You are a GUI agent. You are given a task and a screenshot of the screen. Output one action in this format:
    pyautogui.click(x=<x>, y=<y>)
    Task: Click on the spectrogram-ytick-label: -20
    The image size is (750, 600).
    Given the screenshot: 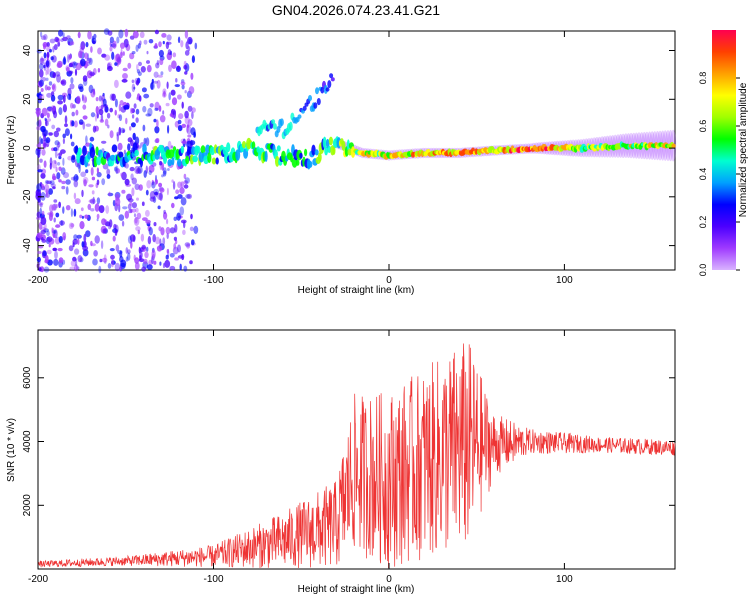 What is the action you would take?
    pyautogui.click(x=27, y=196)
    